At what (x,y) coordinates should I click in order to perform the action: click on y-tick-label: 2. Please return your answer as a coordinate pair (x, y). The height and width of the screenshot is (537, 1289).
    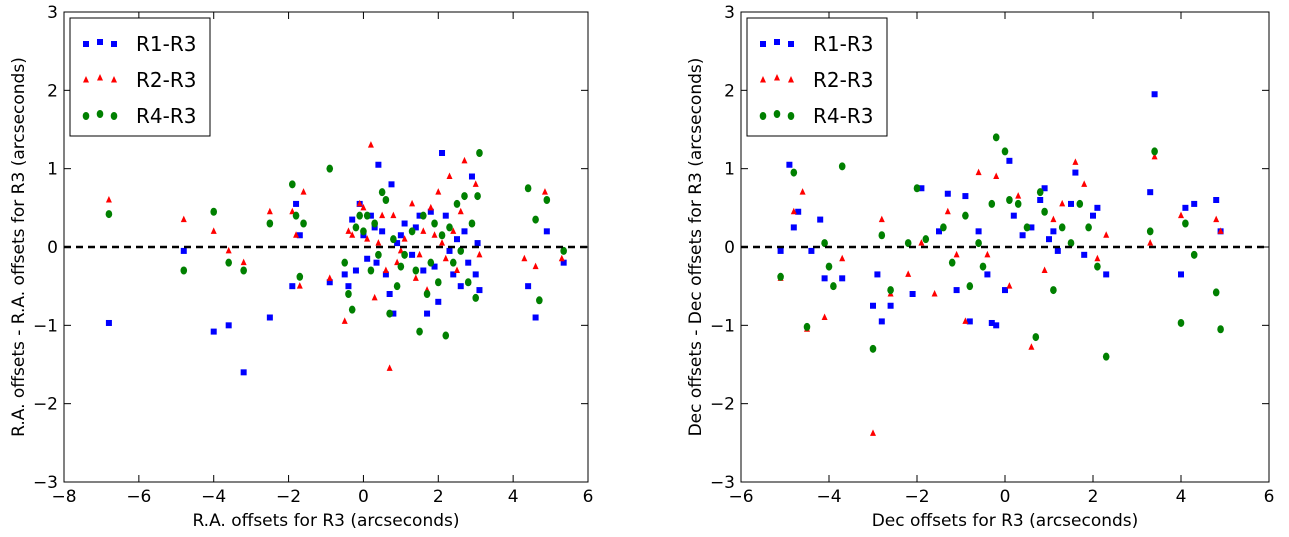
    Looking at the image, I should click on (729, 91).